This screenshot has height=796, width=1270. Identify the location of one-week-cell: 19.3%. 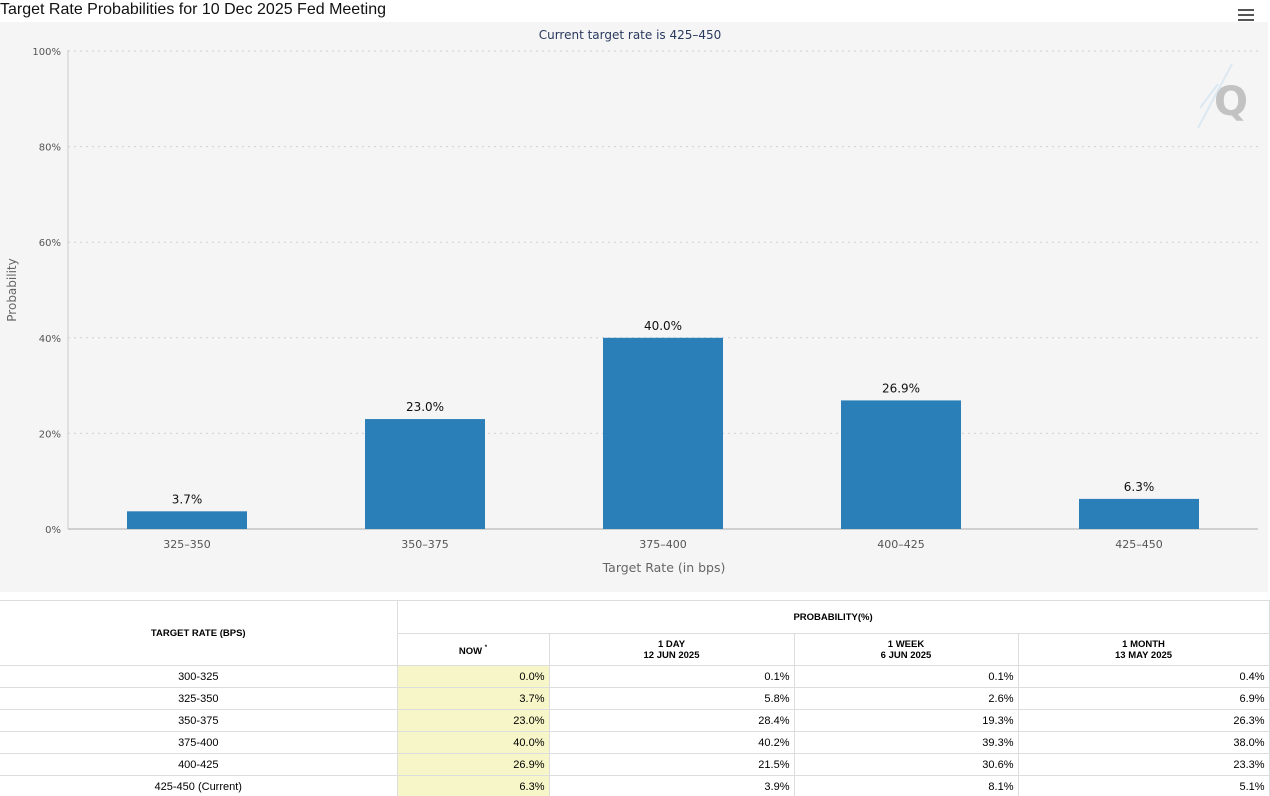
(906, 720).